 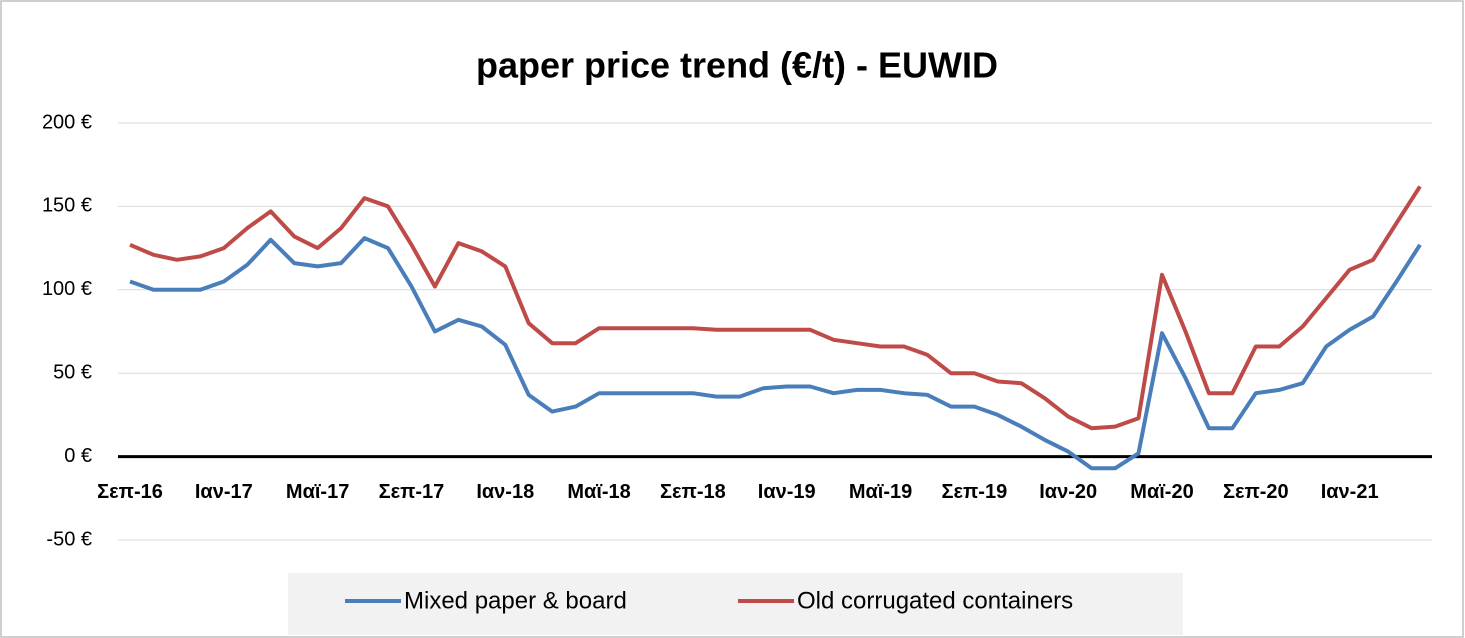 I want to click on legend-label: Mixed paper & board, so click(x=515, y=600).